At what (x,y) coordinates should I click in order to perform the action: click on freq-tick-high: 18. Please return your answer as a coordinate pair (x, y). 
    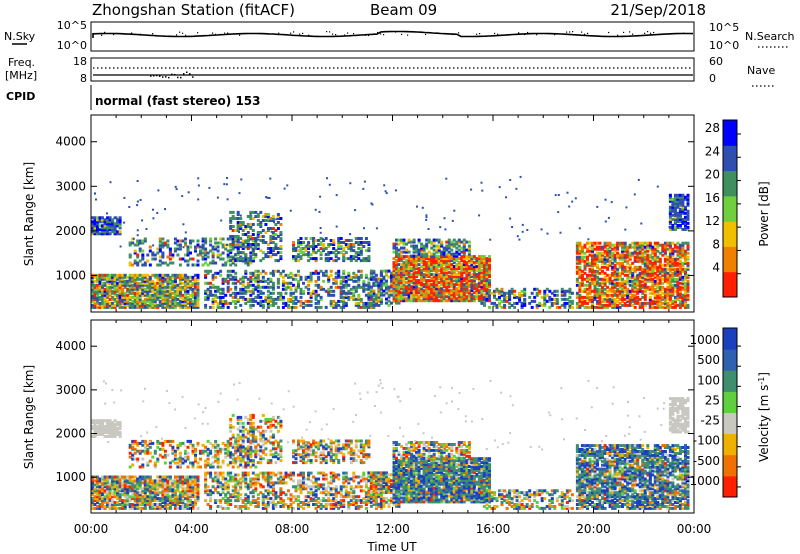
    Looking at the image, I should click on (80, 61).